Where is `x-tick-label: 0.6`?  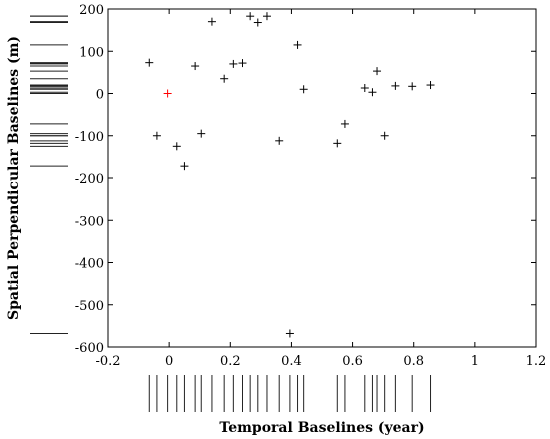 x-tick-label: 0.6 is located at coordinates (352, 361).